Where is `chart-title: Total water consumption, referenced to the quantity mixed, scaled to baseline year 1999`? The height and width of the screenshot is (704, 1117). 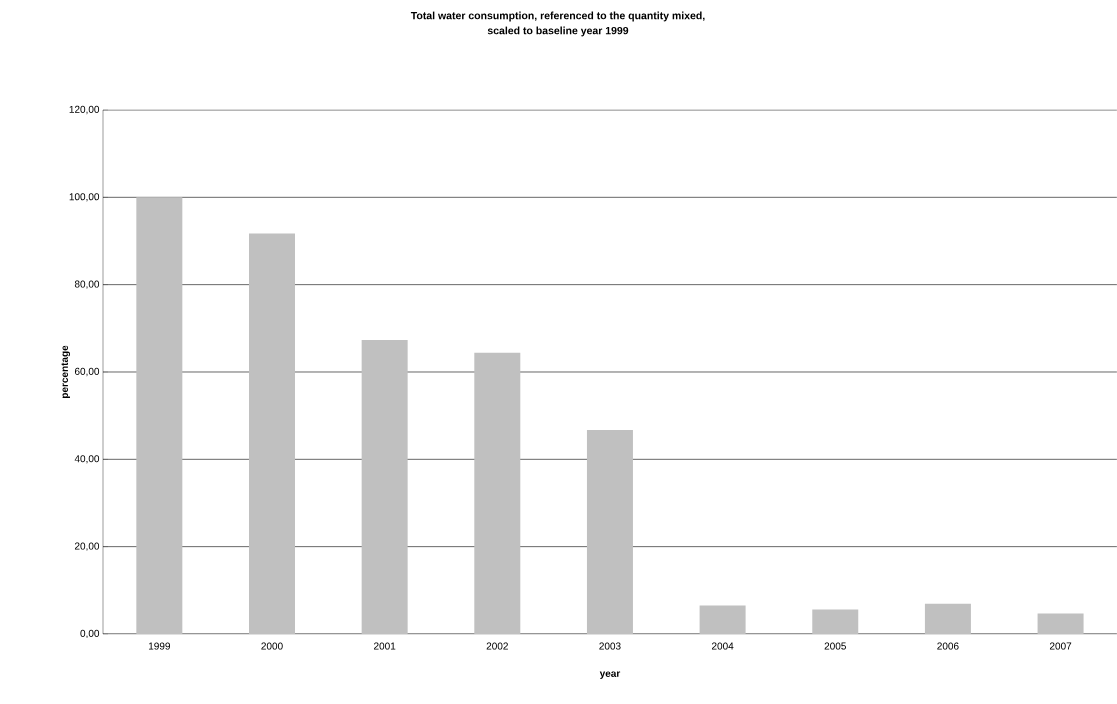
chart-title: Total water consumption, referenced to the quantity mixed, scaled to baseline year 1999 is located at coordinates (557, 24).